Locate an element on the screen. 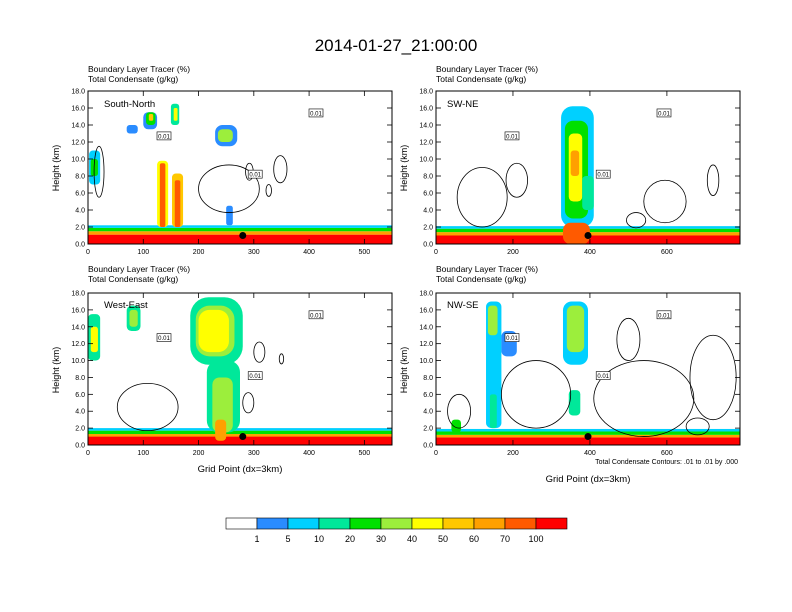 The height and width of the screenshot is (612, 792). panel-name: South-North is located at coordinates (129, 104).